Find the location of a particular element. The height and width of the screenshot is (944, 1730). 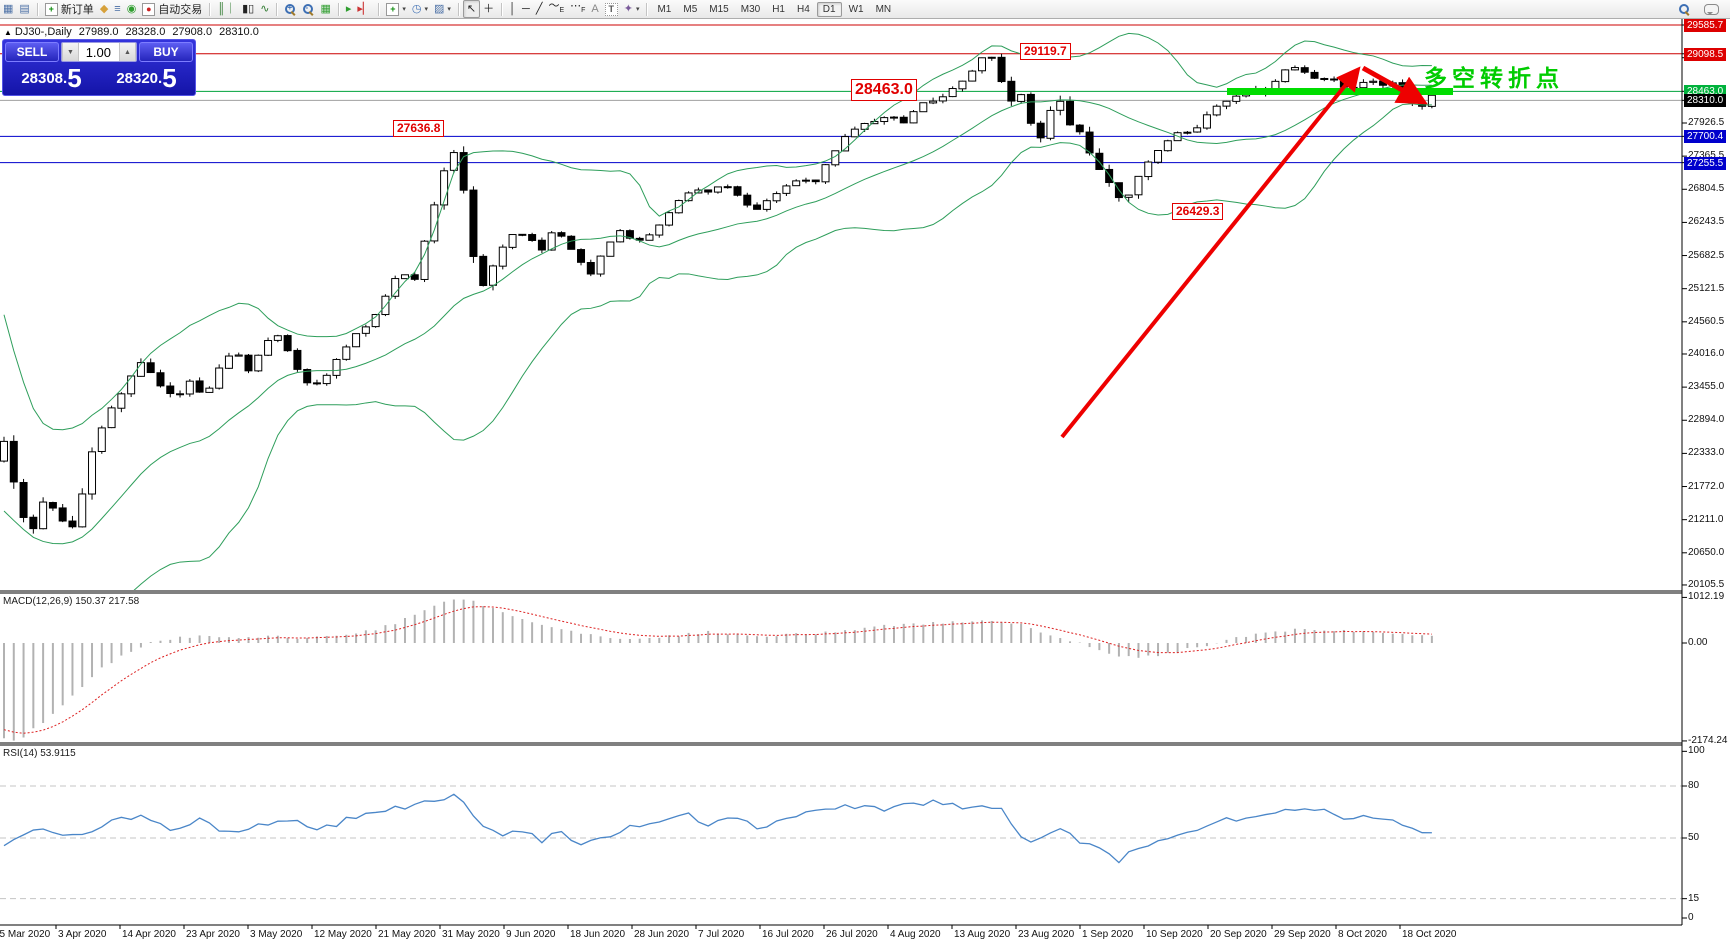

price-badge-29585.7: 29585.7 is located at coordinates (1705, 25).